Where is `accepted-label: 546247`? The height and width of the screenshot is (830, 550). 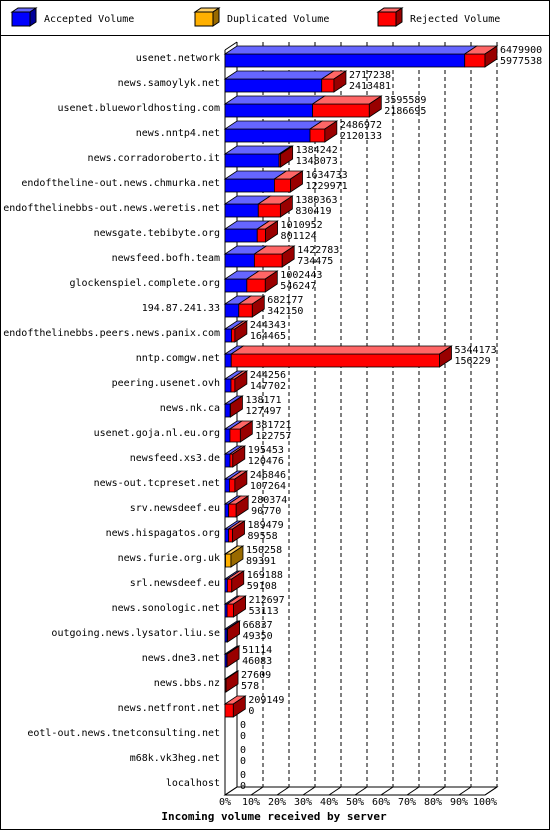 accepted-label: 546247 is located at coordinates (298, 286).